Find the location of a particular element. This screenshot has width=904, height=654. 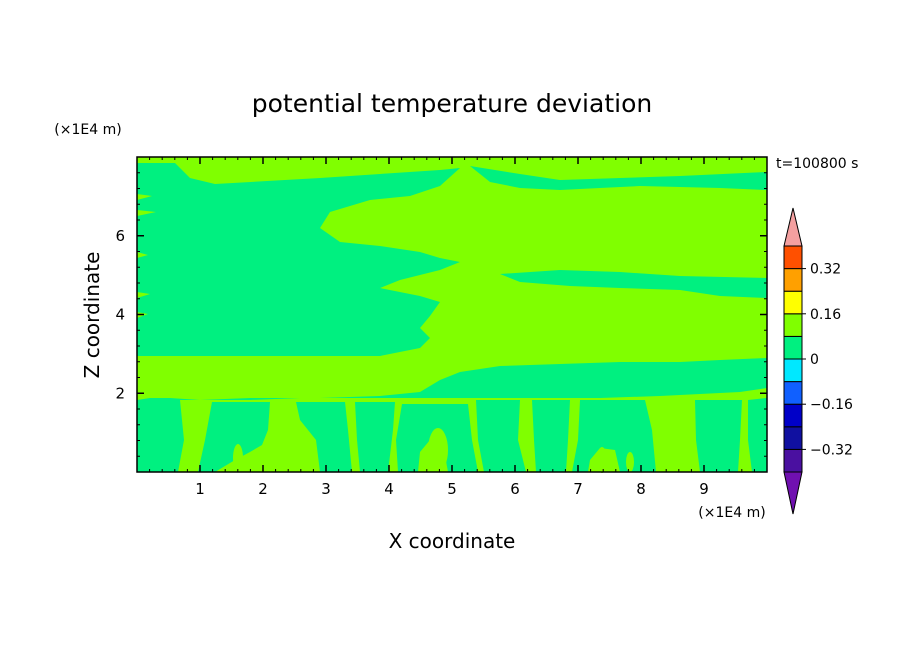

y-tick-label: 6 is located at coordinates (120, 236).